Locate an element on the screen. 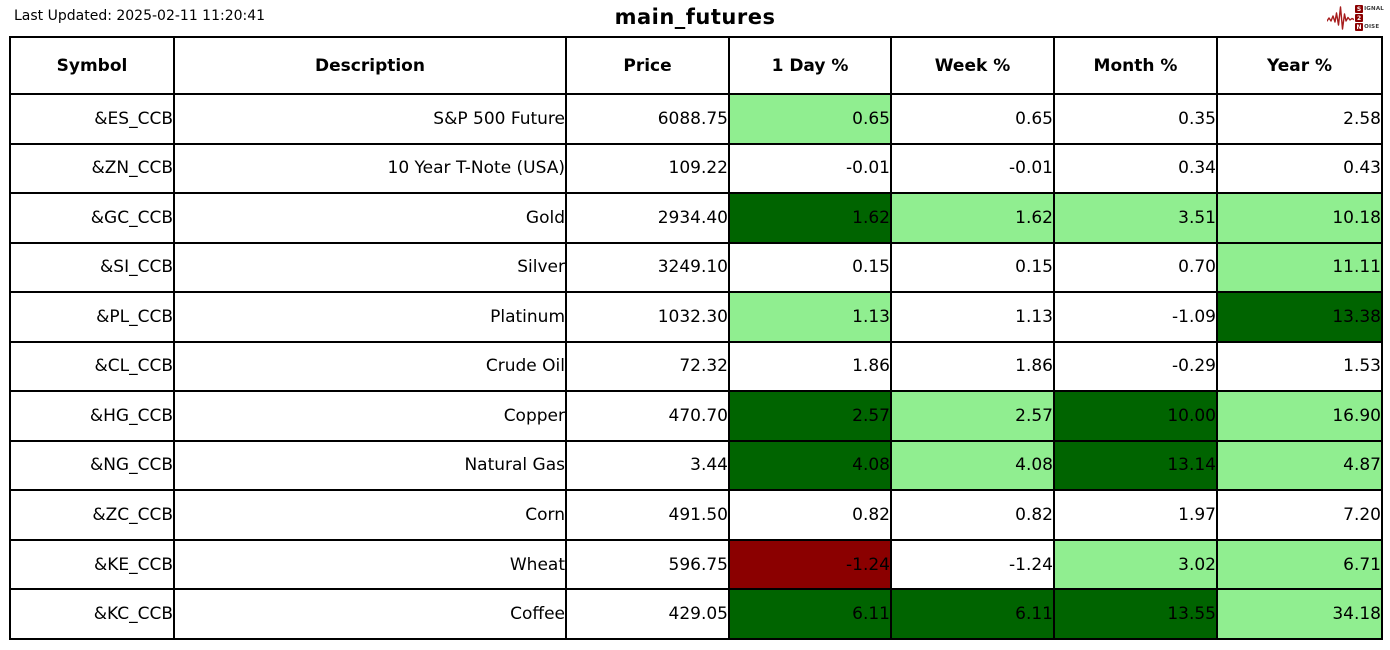 The image size is (1390, 650). week-pct-cell: 1.13 is located at coordinates (972, 317).